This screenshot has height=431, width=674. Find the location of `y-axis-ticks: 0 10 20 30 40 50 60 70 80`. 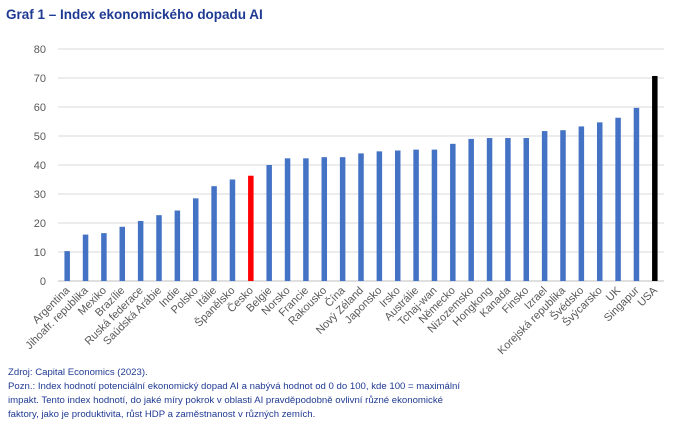

y-axis-ticks: 0 10 20 30 40 50 60 70 80 is located at coordinates (40, 166).